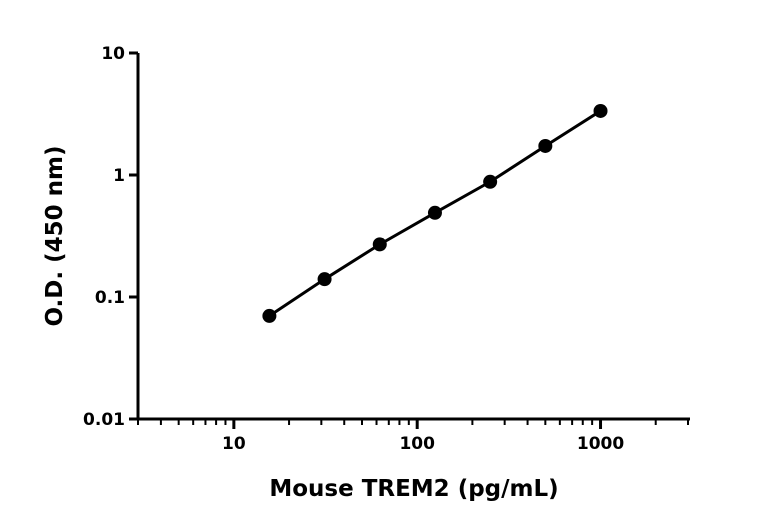 The height and width of the screenshot is (530, 768). What do you see at coordinates (234, 444) in the screenshot?
I see `x-tick-label: 10` at bounding box center [234, 444].